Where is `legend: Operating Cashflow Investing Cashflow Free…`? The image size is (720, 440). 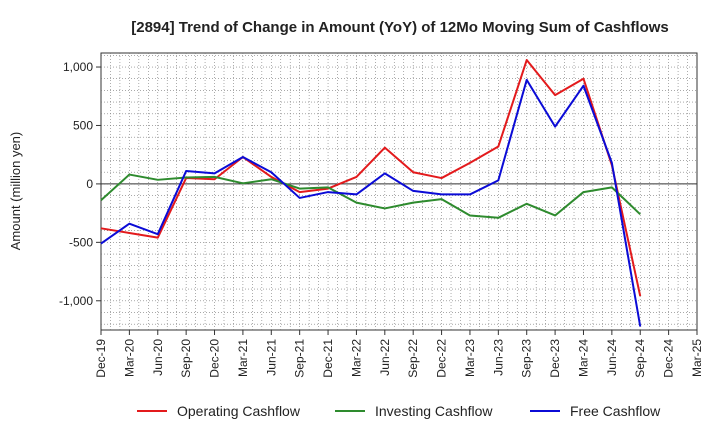
legend: Operating Cashflow Investing Cashflow Free… is located at coordinates (399, 411).